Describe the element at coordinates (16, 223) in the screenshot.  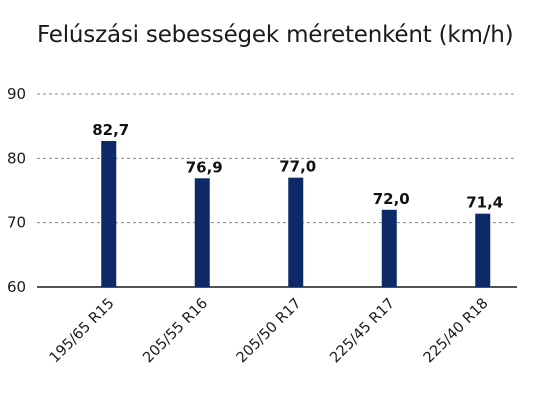
I see `y-tick-label: 70` at that location.